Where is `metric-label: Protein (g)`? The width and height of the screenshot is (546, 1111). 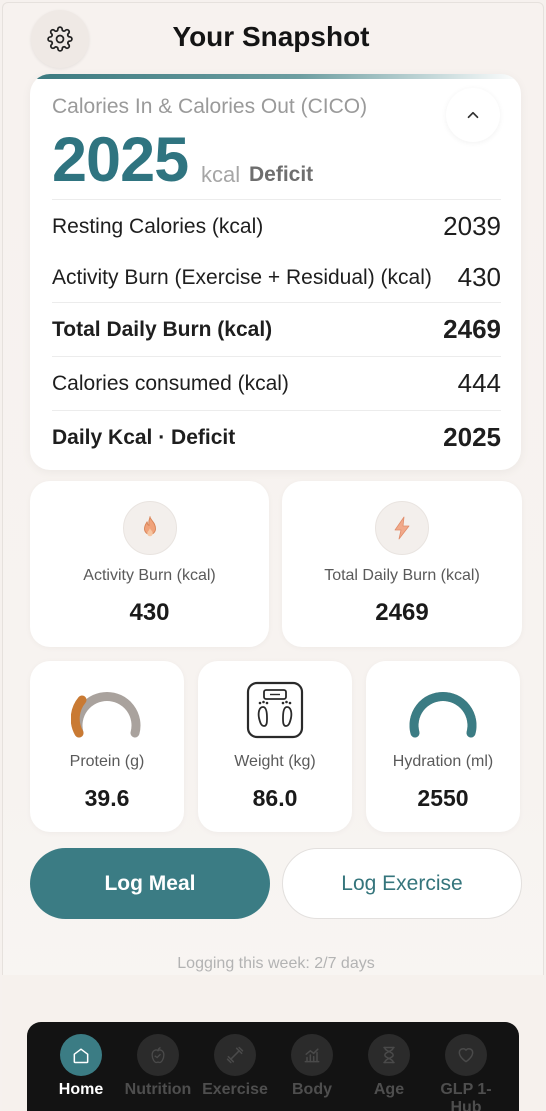
metric-label: Protein (g) is located at coordinates (107, 761).